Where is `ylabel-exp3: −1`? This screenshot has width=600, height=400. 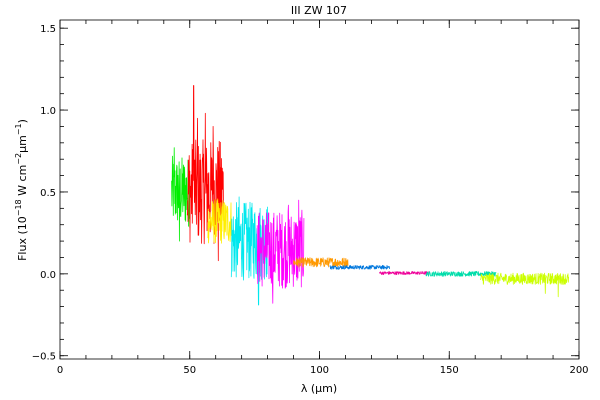 ylabel-exp3: −1 is located at coordinates (18, 129).